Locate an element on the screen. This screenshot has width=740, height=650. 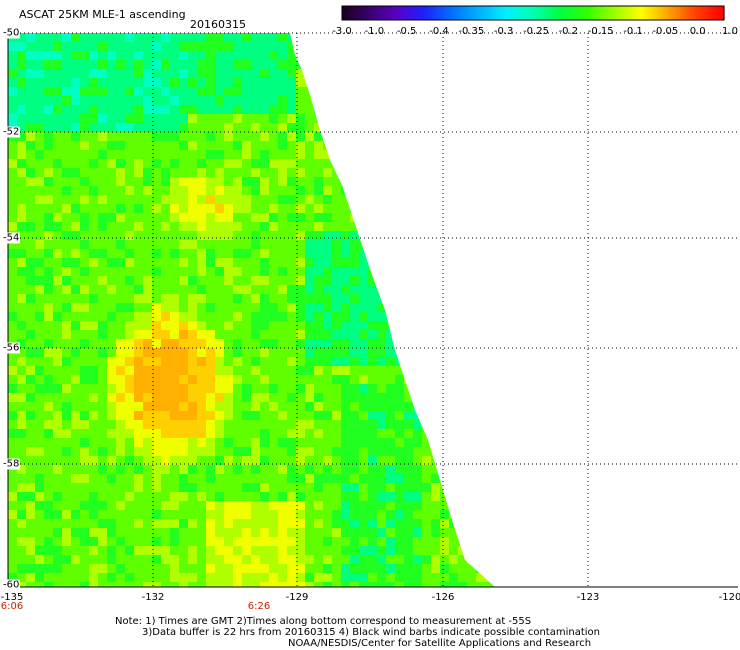
colorbar-tick-label: -0.35 is located at coordinates (471, 31).